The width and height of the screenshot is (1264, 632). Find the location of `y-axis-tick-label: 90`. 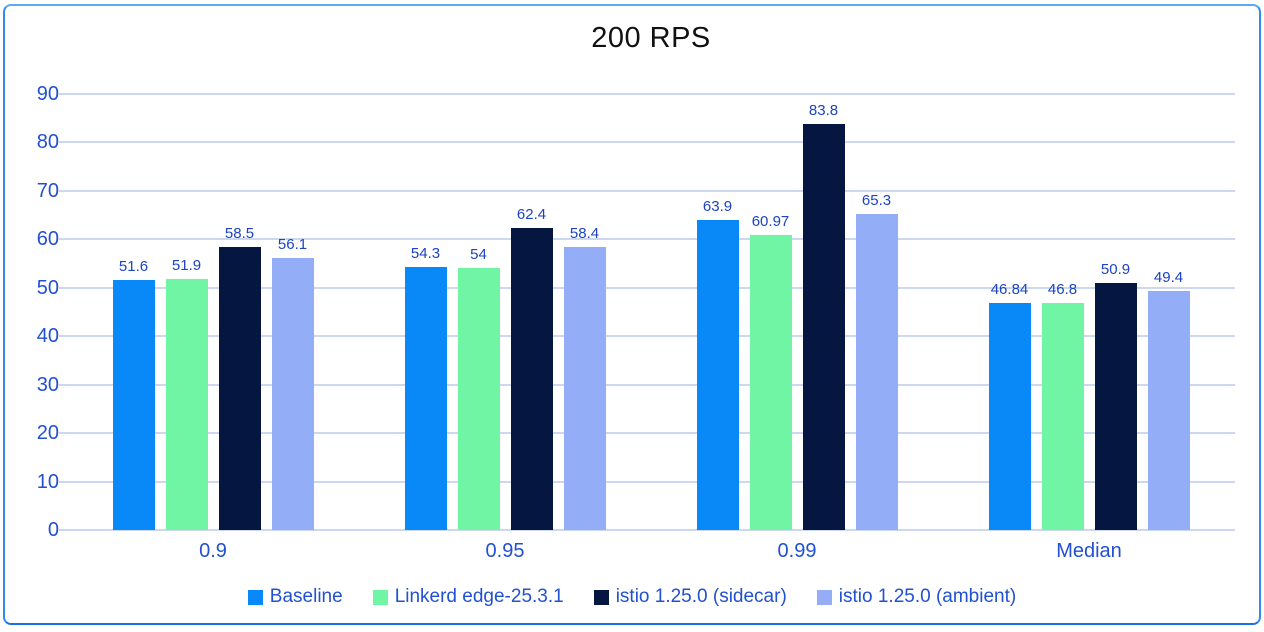

y-axis-tick-label: 90 is located at coordinates (47, 94).